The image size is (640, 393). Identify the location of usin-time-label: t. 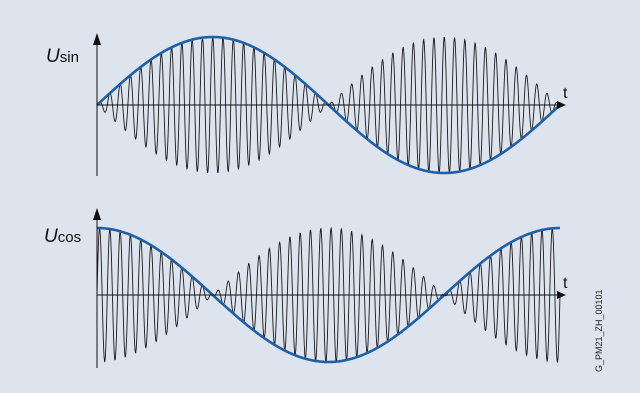
(565, 93).